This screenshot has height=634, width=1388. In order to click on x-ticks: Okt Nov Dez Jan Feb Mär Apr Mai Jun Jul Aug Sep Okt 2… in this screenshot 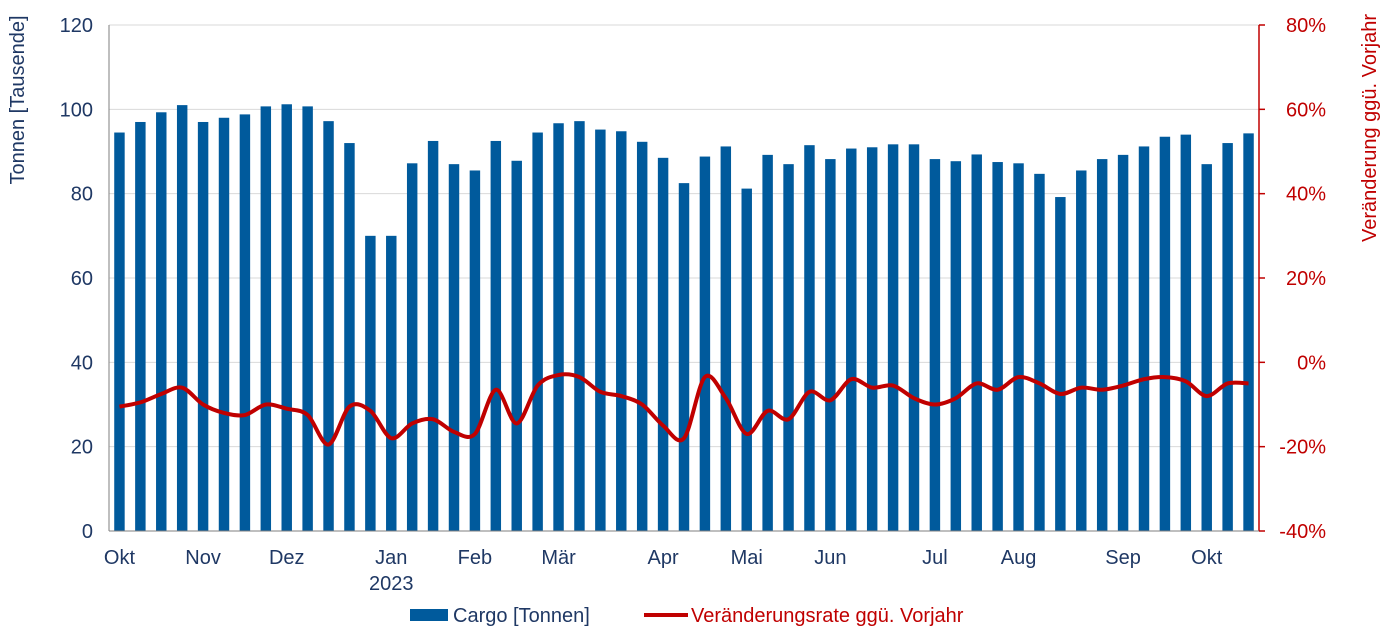, I will do `click(663, 571)`.